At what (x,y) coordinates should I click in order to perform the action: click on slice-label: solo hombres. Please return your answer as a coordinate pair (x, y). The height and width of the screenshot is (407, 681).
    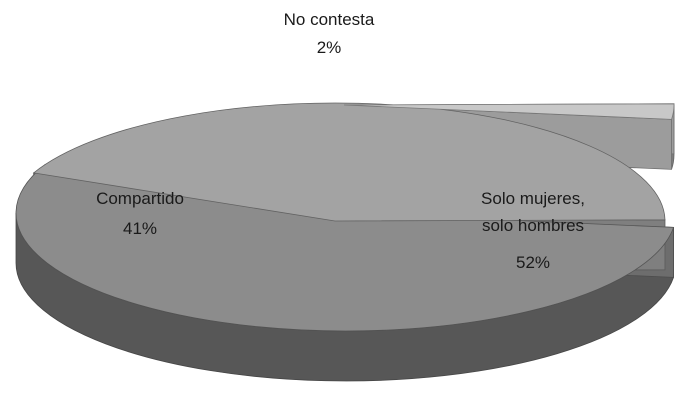
    Looking at the image, I should click on (533, 225).